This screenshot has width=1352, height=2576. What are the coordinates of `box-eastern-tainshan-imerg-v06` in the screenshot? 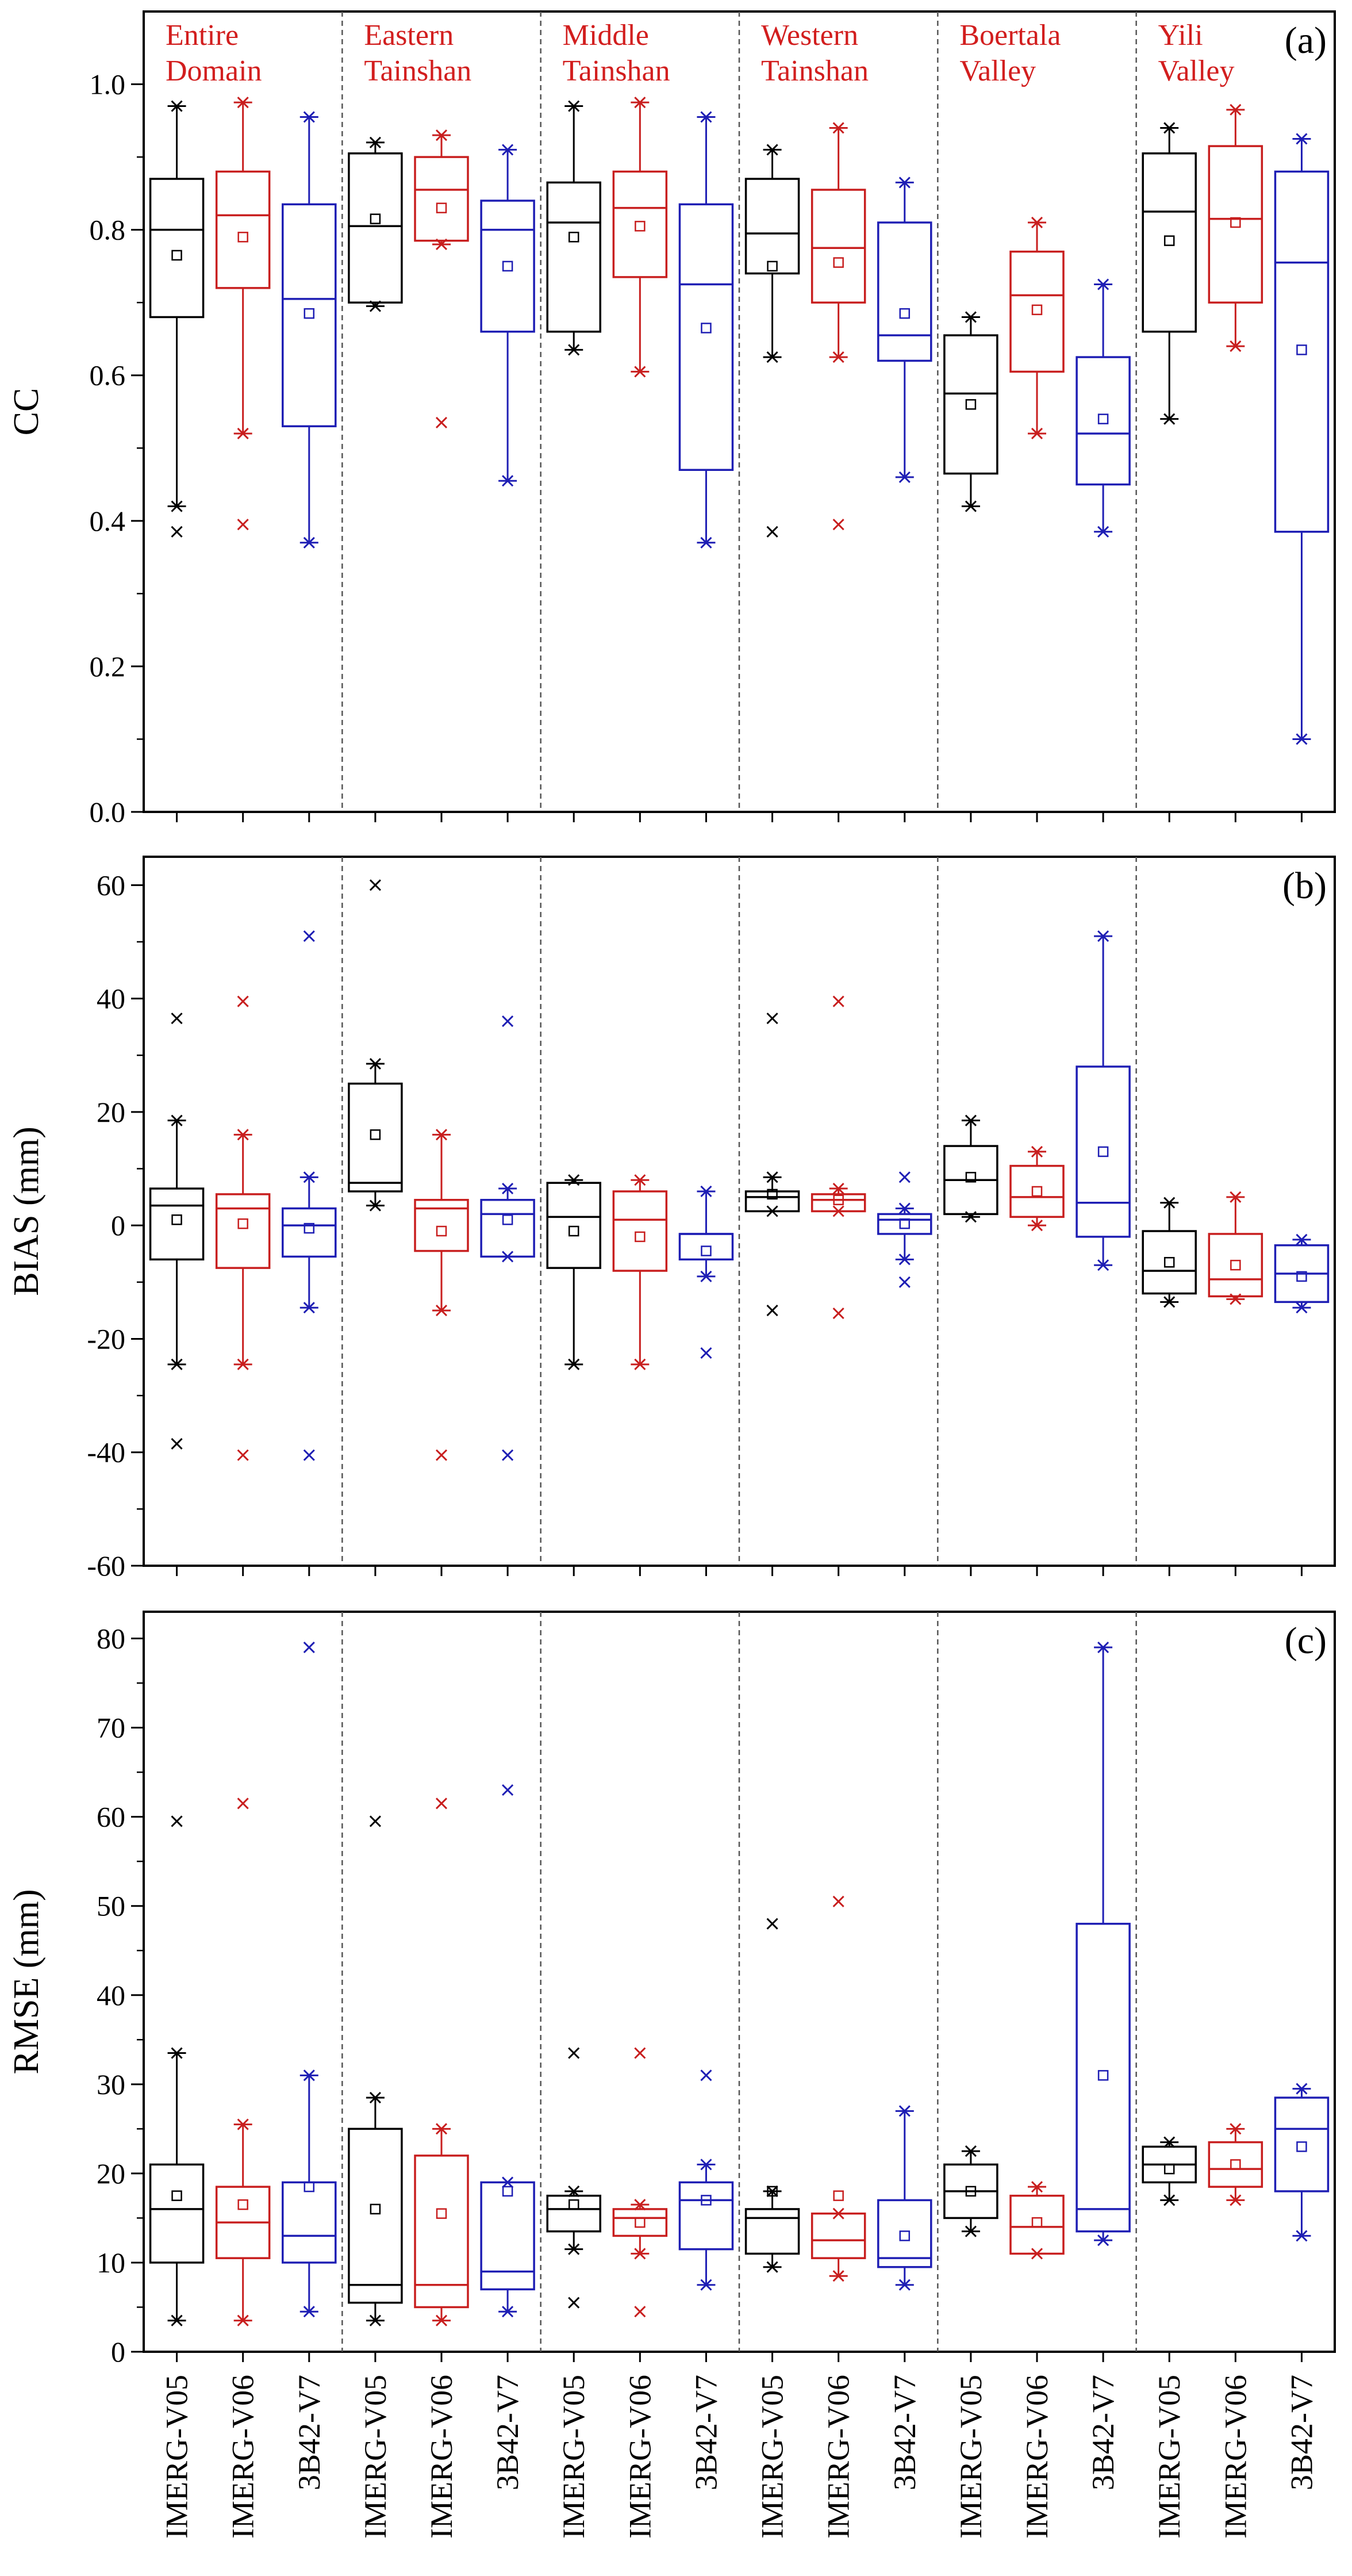 It's located at (441, 2061).